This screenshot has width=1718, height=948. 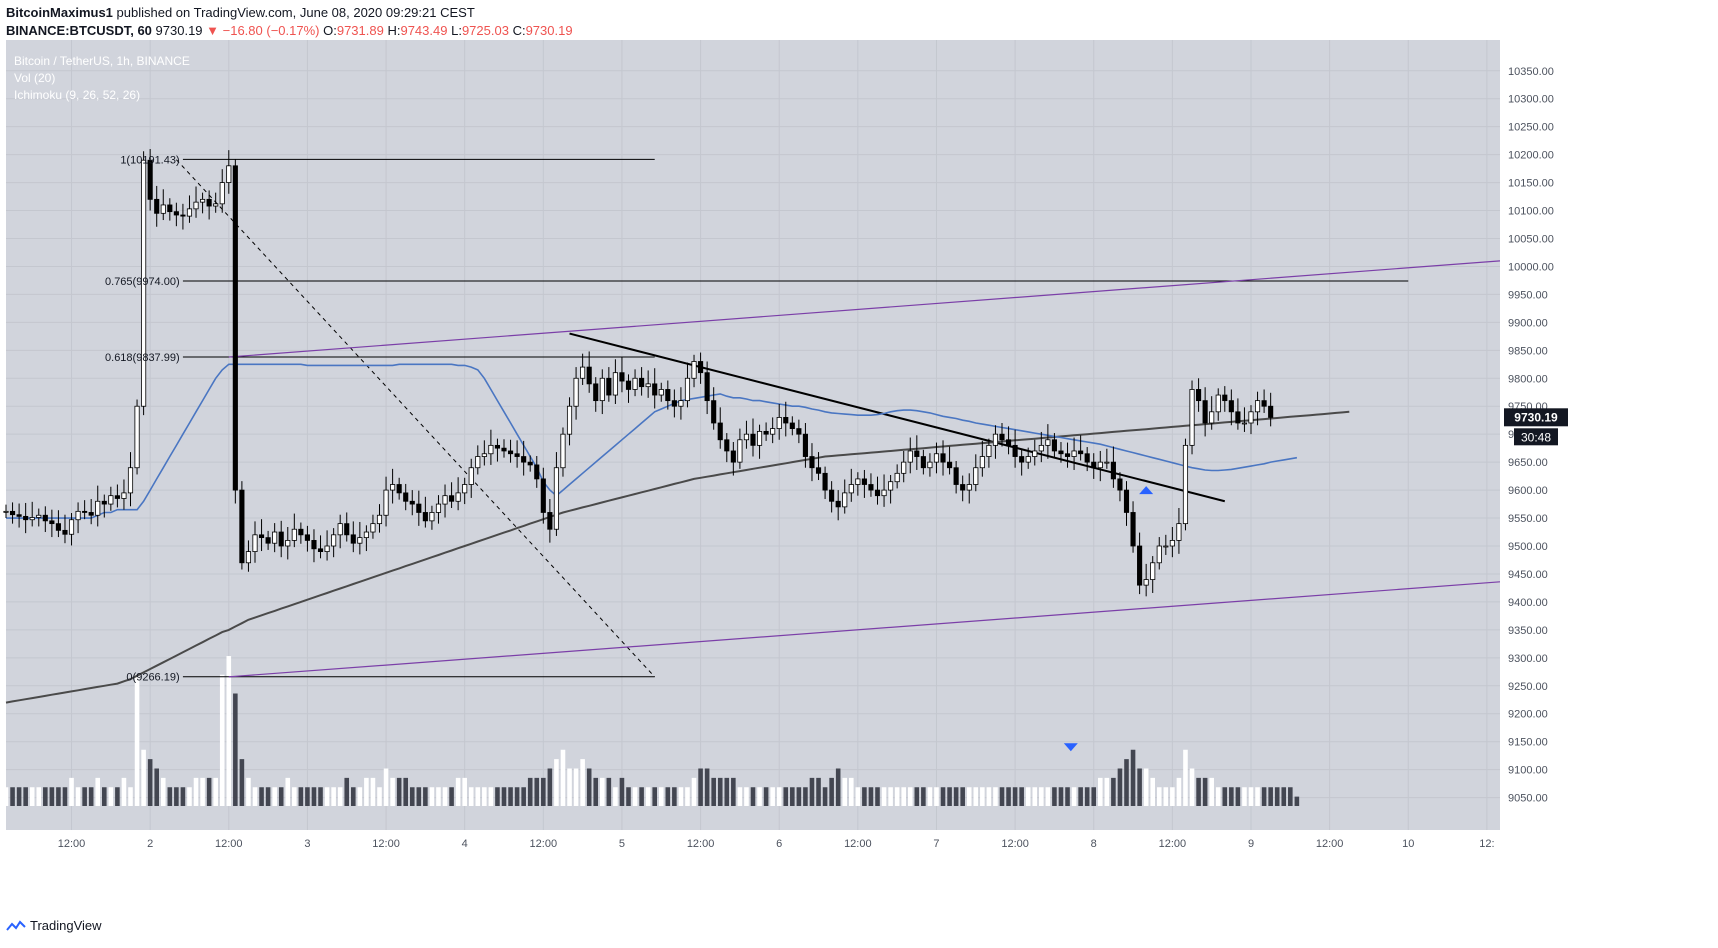 I want to click on legend-ichimoku: Ichimoku (9, 26, 52, 26), so click(x=77, y=95).